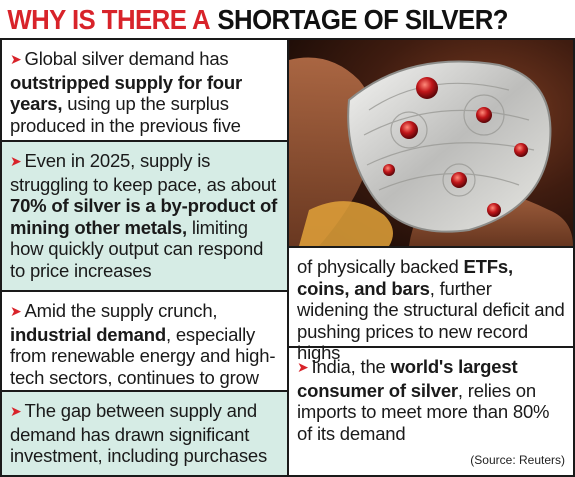 This screenshot has height=477, width=575. Describe the element at coordinates (126, 58) in the screenshot. I see `body-text: Global silver demand has` at that location.